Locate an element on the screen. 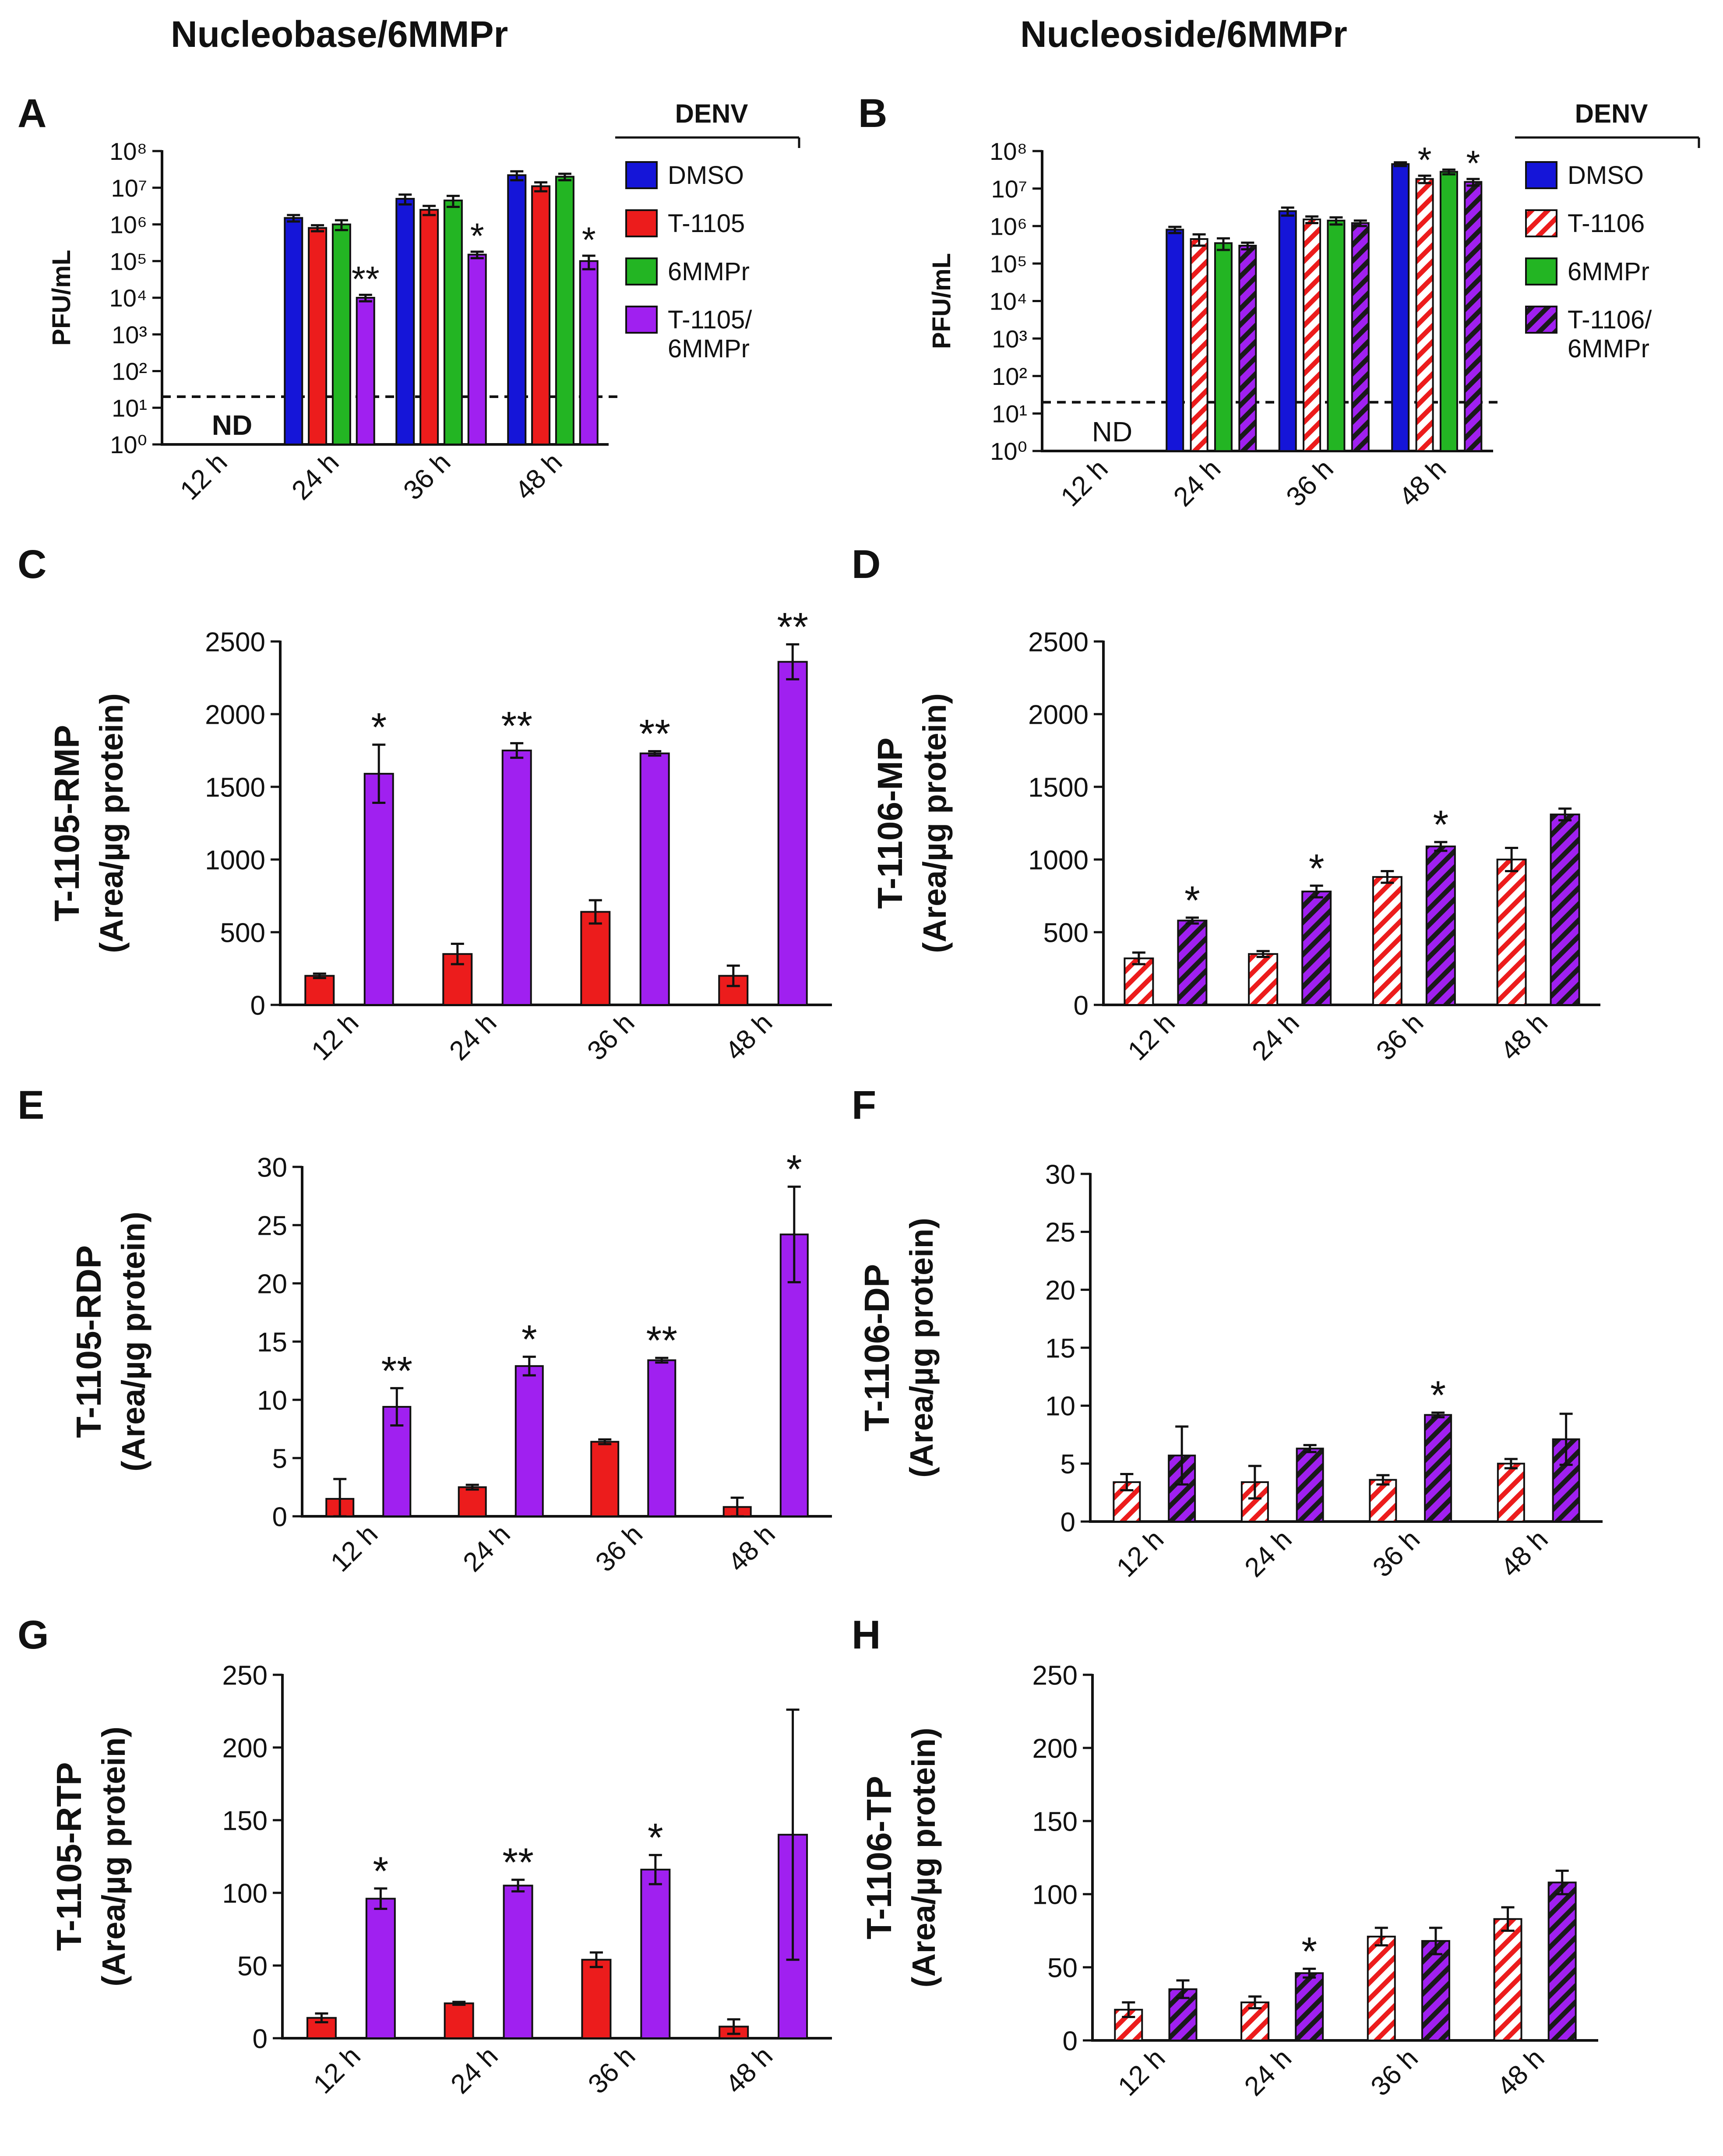  x-tick-label-F: 36 h is located at coordinates (1397, 1554).